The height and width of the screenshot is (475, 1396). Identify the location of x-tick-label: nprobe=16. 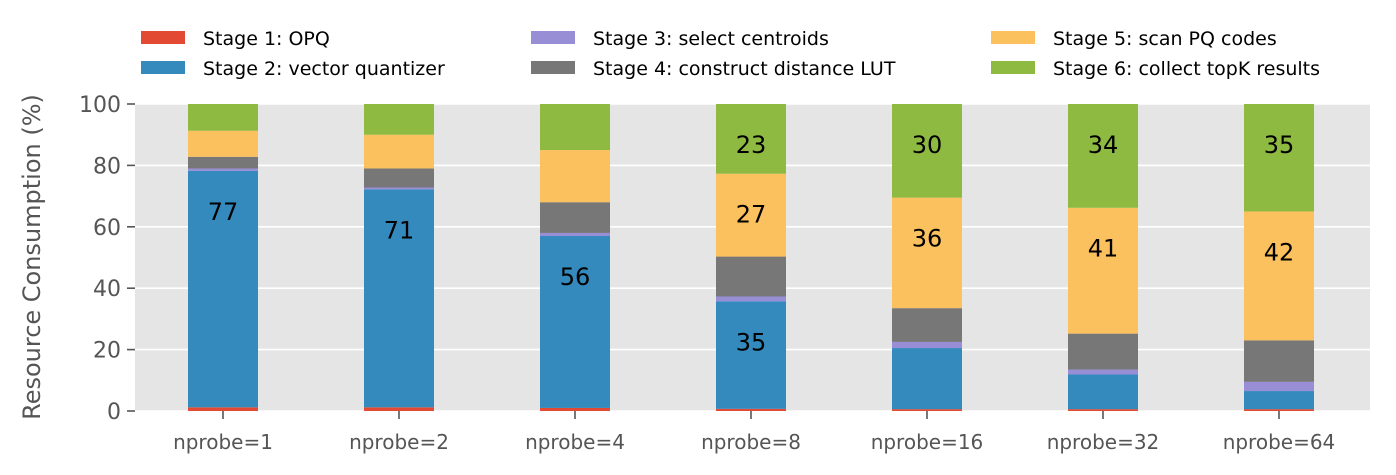
(927, 442).